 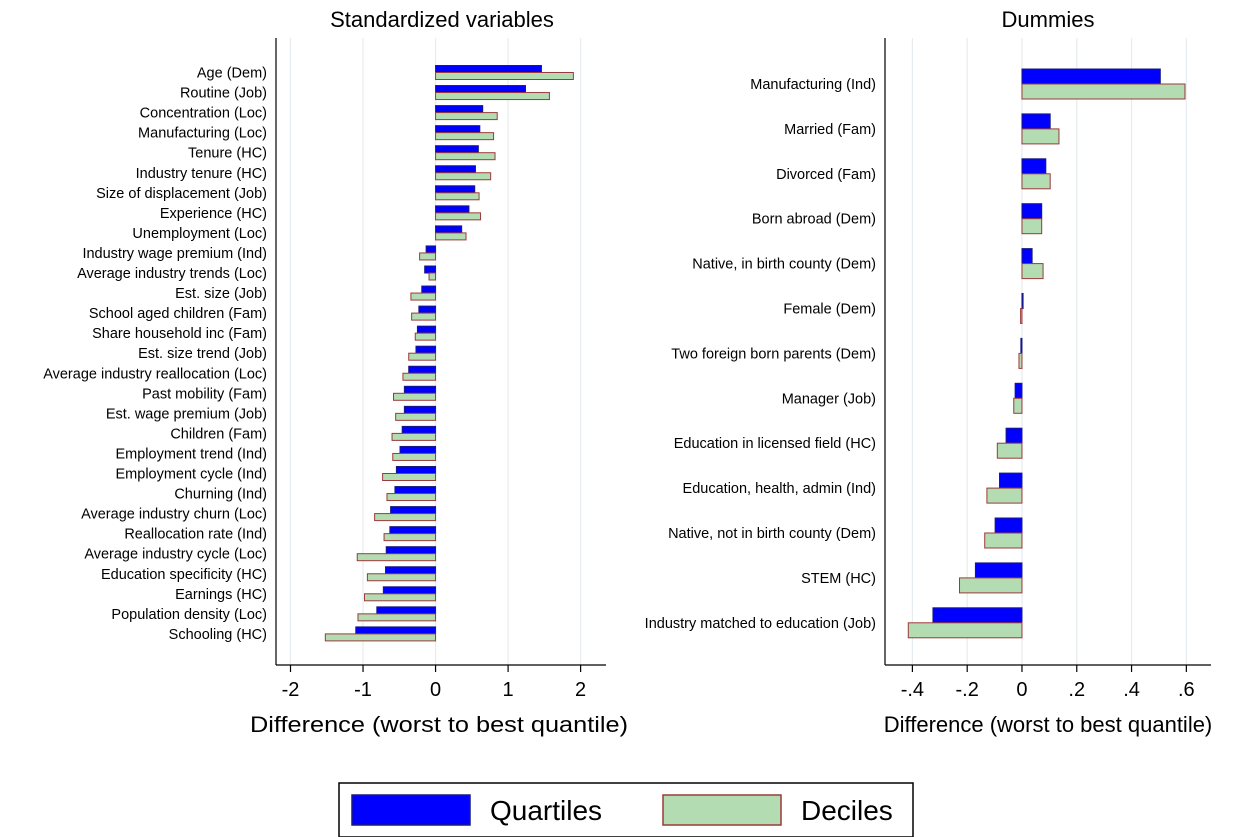 I want to click on category-label-earnings-hc: Earnings (HC), so click(x=221, y=595).